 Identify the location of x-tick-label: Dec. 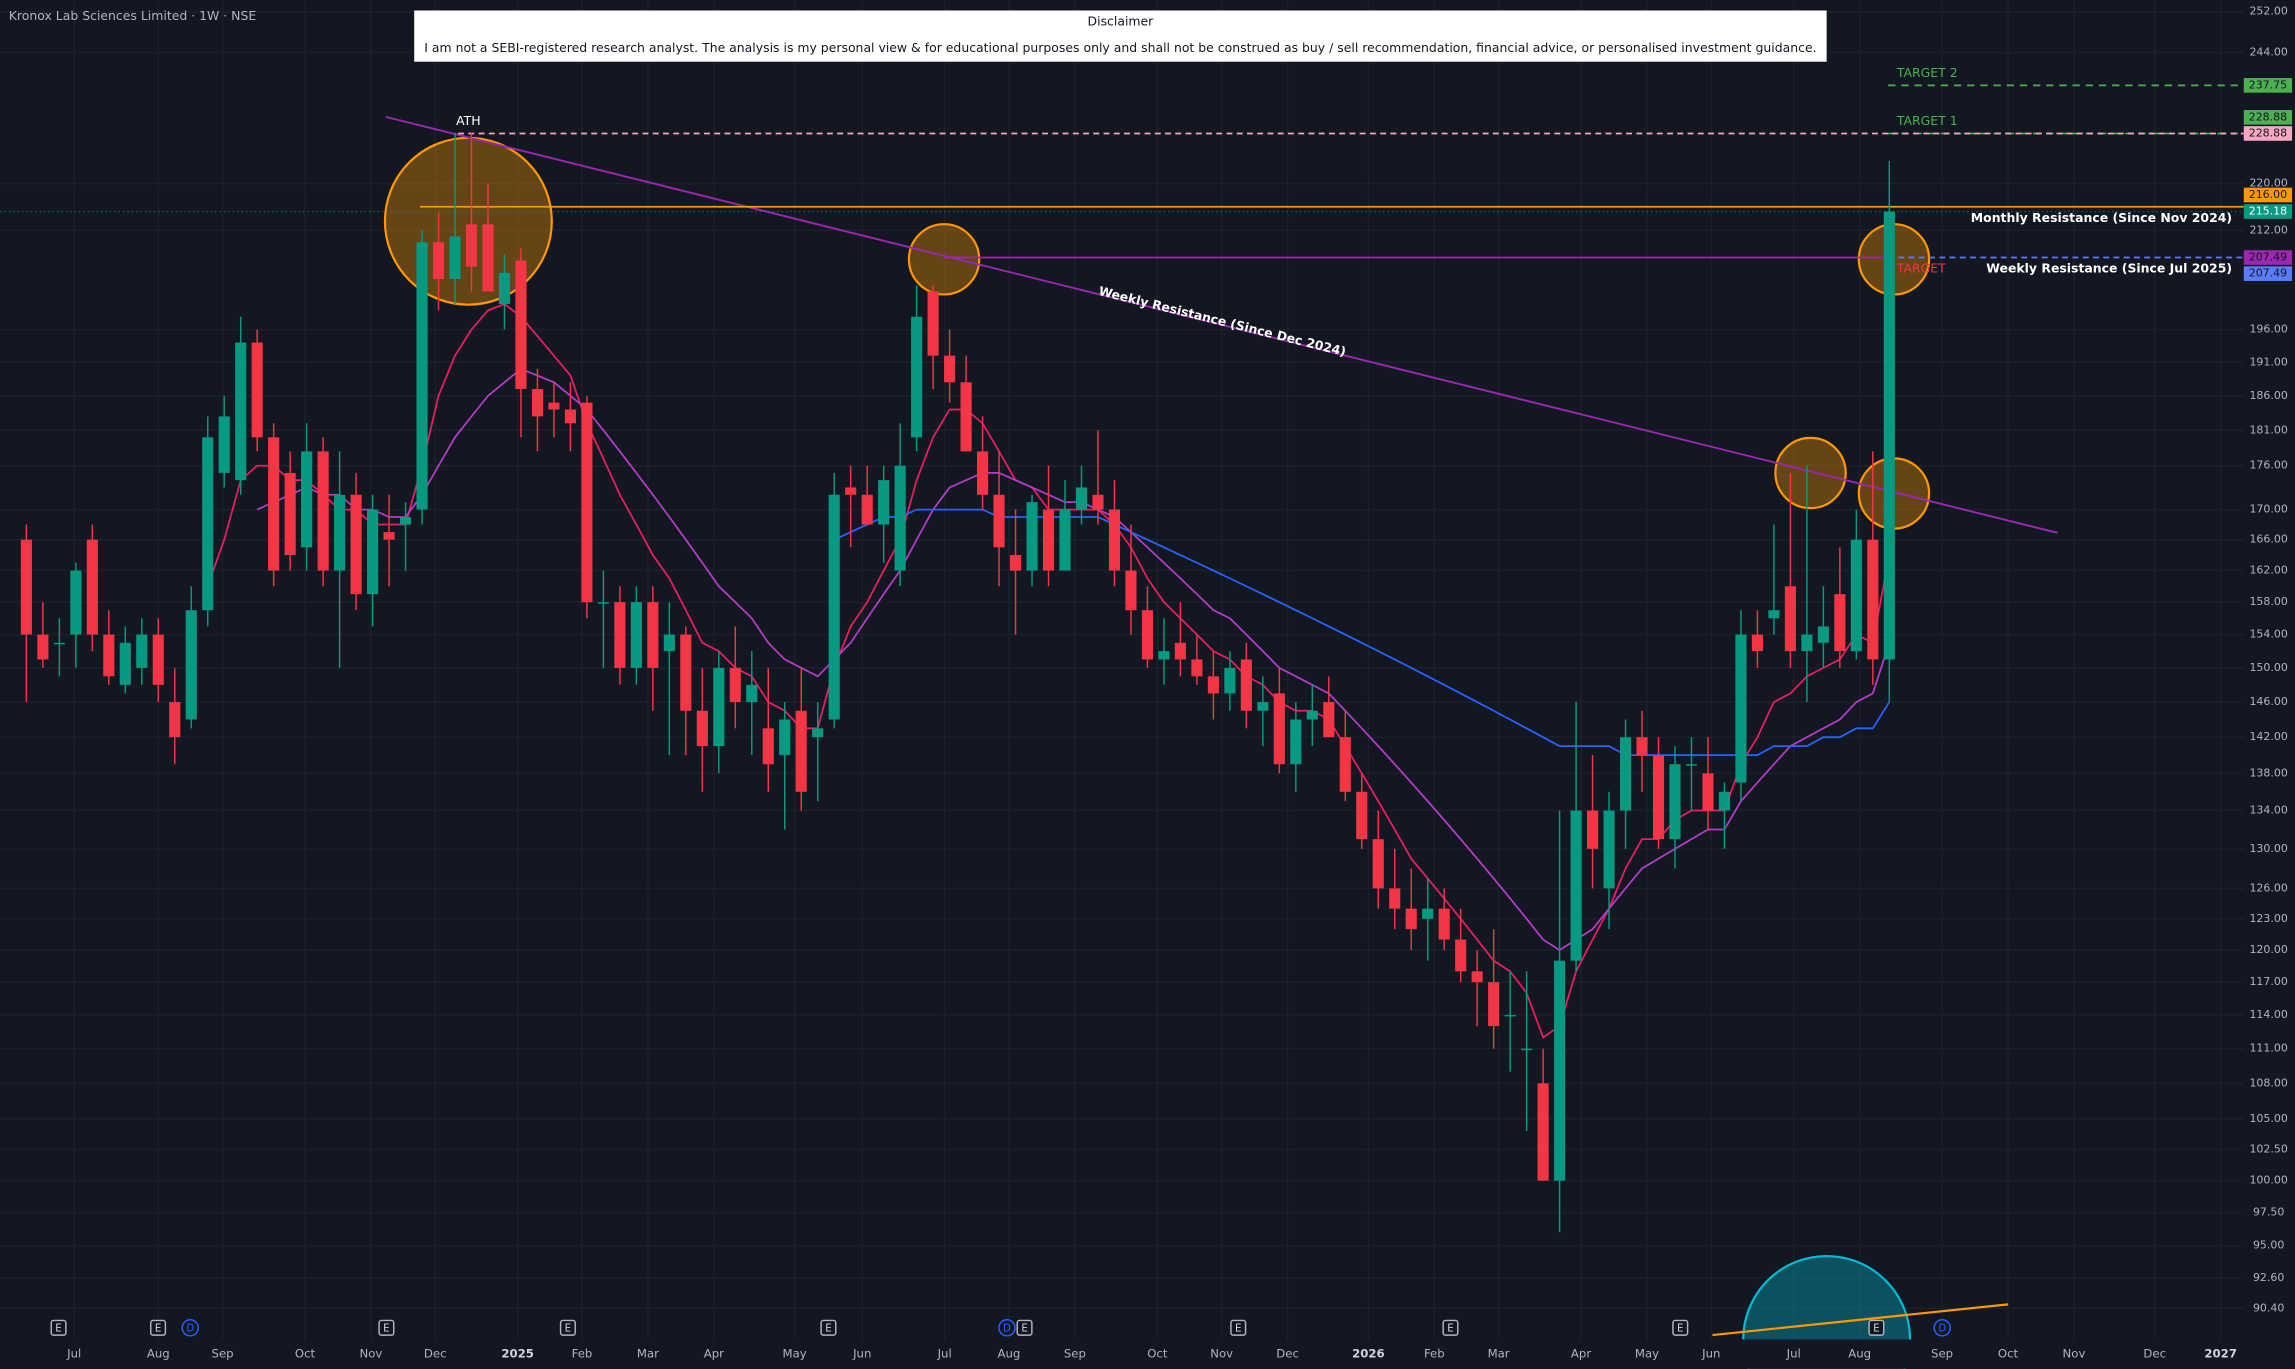
(435, 1354).